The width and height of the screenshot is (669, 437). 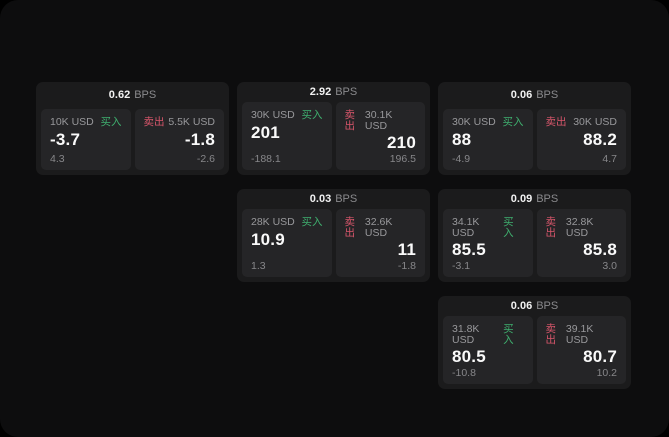 I want to click on bps-value: 2.92, so click(x=320, y=91).